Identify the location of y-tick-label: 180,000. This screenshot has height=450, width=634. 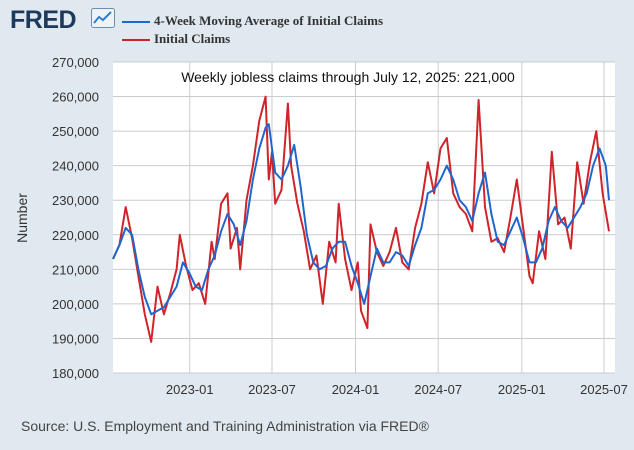
(75, 373).